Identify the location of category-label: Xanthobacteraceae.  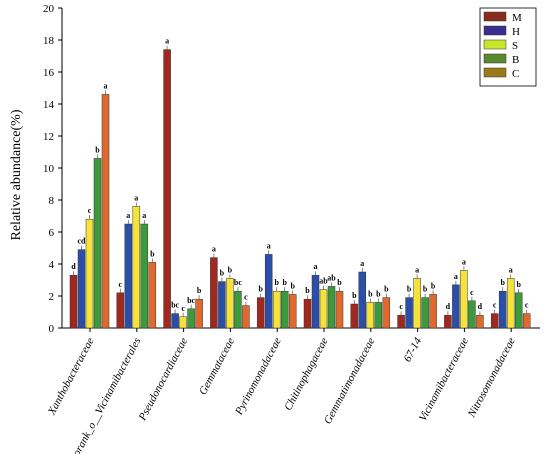
(70, 377).